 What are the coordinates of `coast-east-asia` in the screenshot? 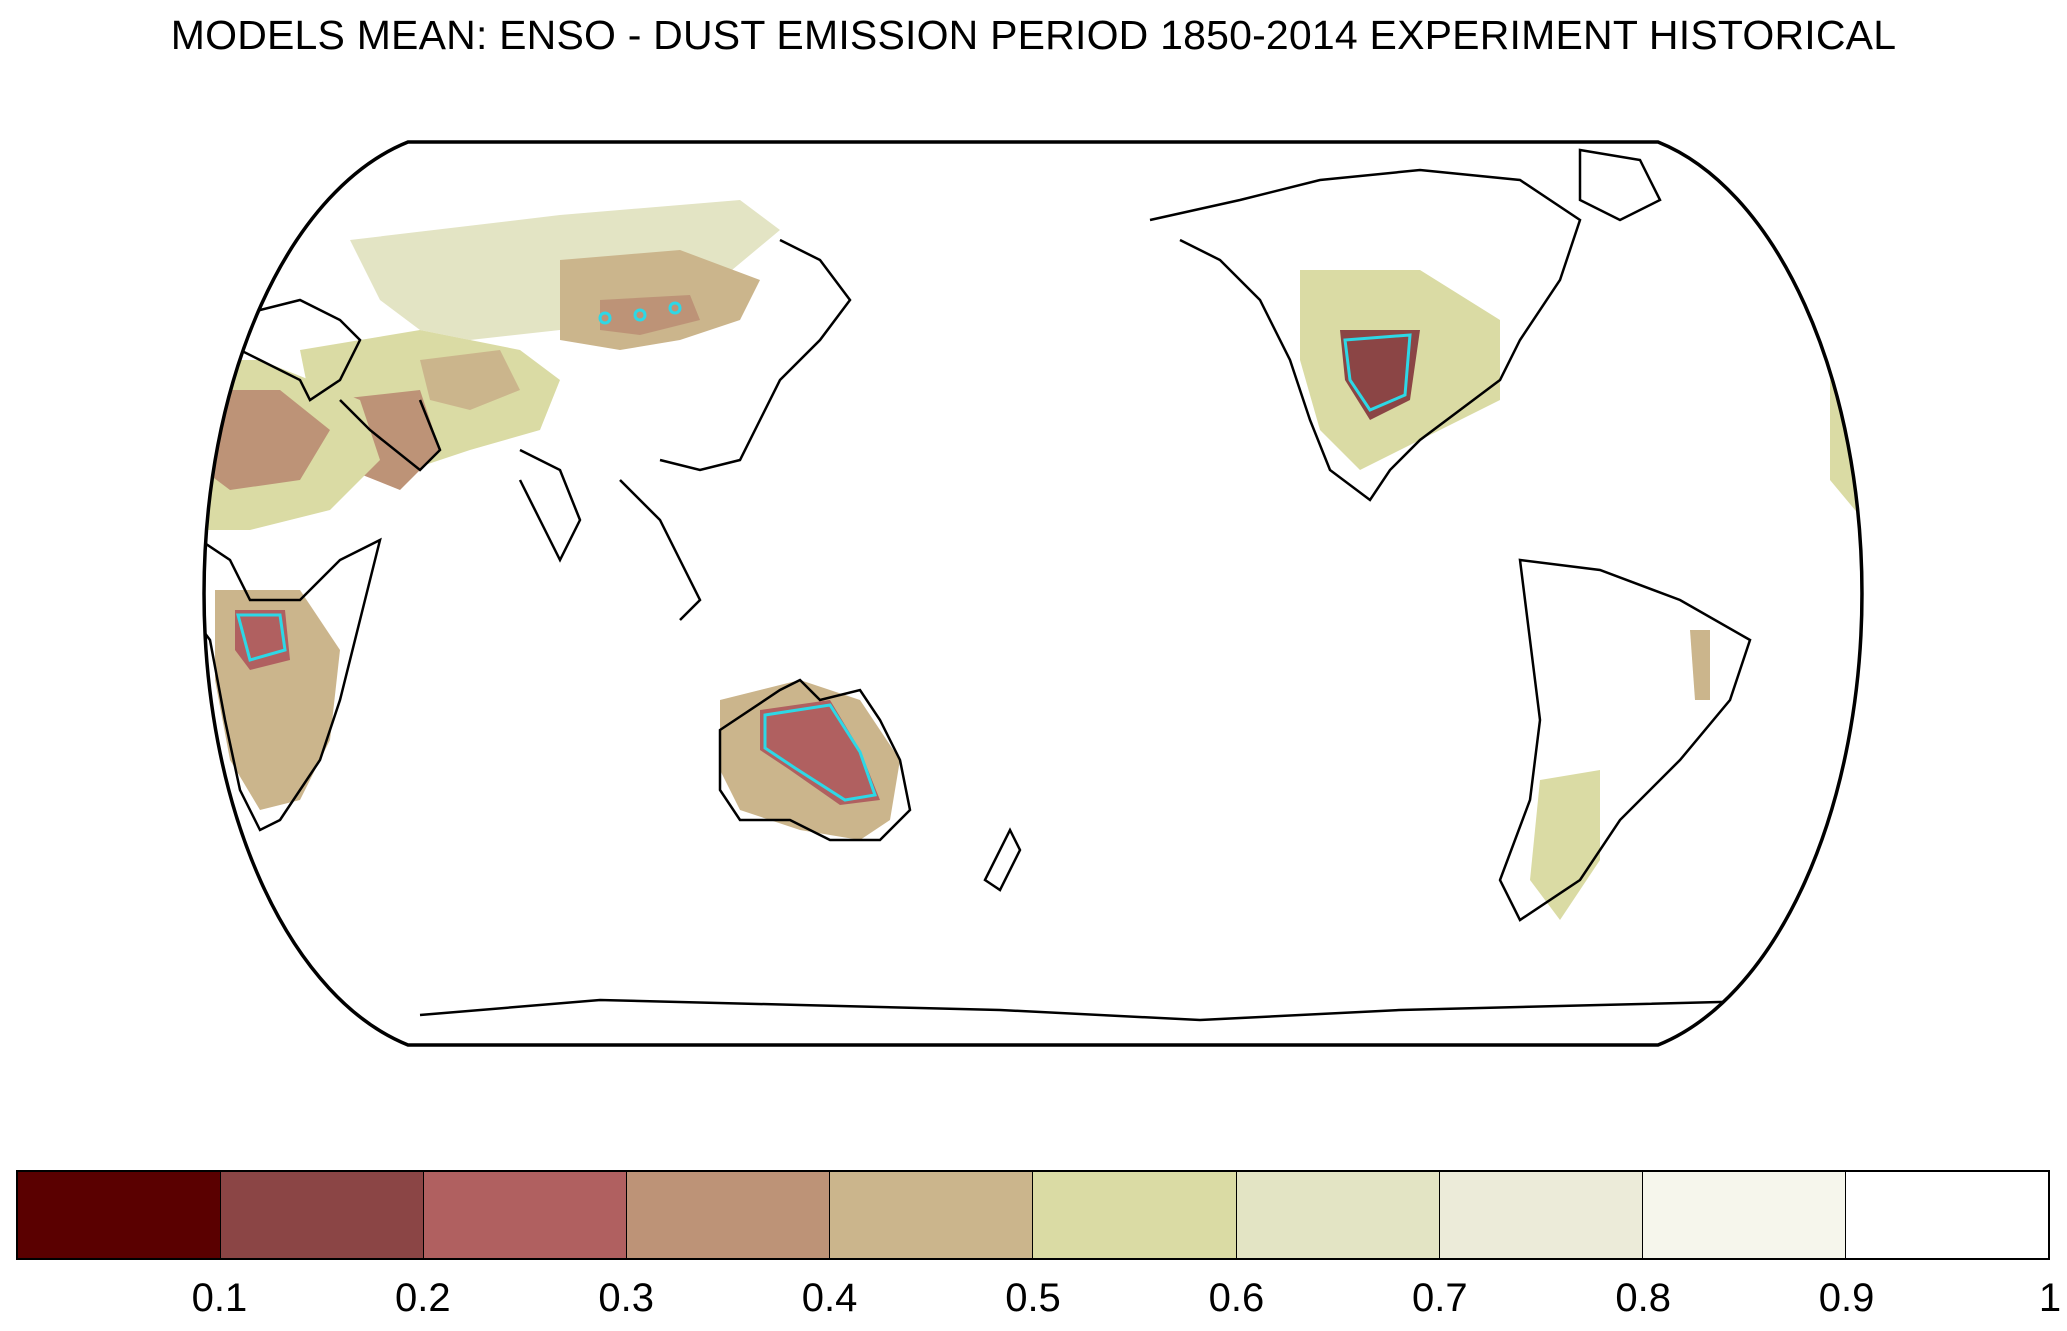 It's located at (755, 355).